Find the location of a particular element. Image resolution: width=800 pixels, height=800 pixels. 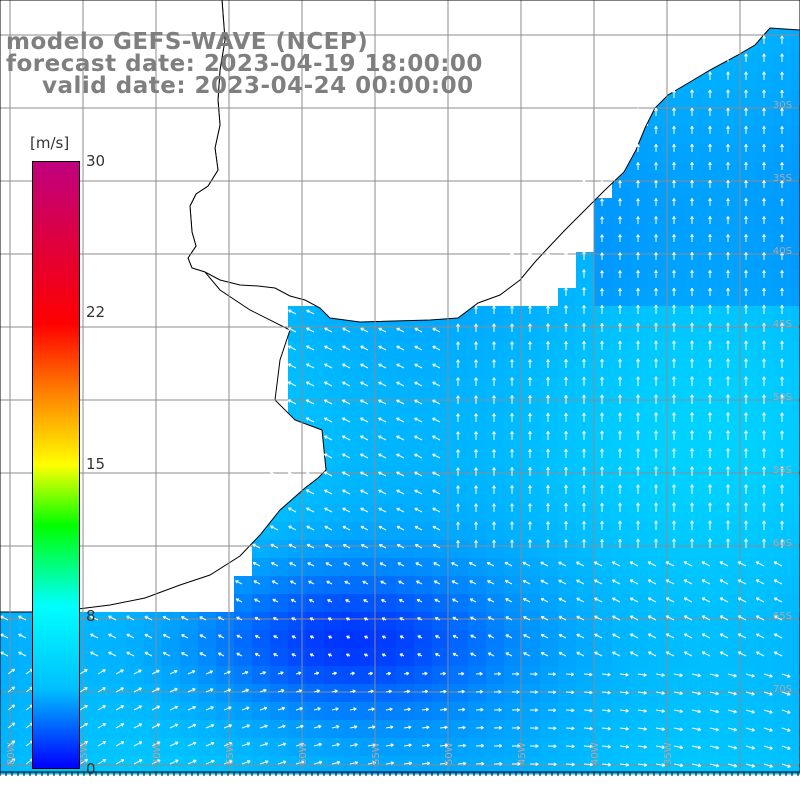

lat-label: 35S is located at coordinates (782, 178).